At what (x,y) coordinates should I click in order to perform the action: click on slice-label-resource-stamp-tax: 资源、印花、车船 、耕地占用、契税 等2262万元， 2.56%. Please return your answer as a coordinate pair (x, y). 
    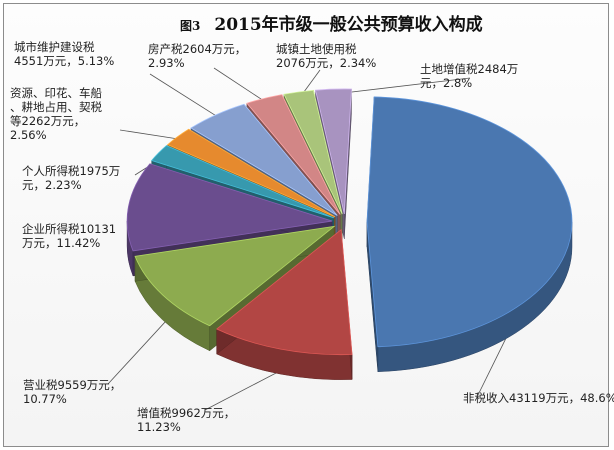
    Looking at the image, I should click on (56, 114).